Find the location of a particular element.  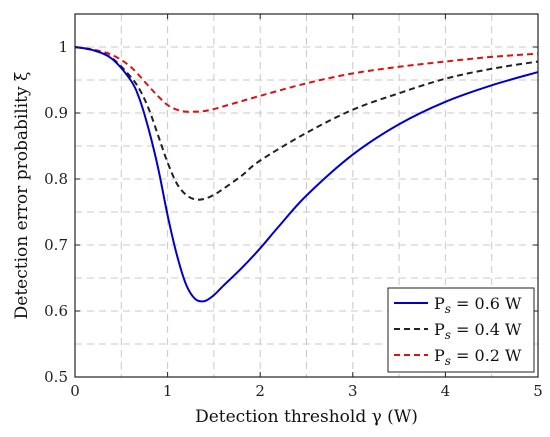

y-axis-label: Detection error probability ξ is located at coordinates (22, 196).